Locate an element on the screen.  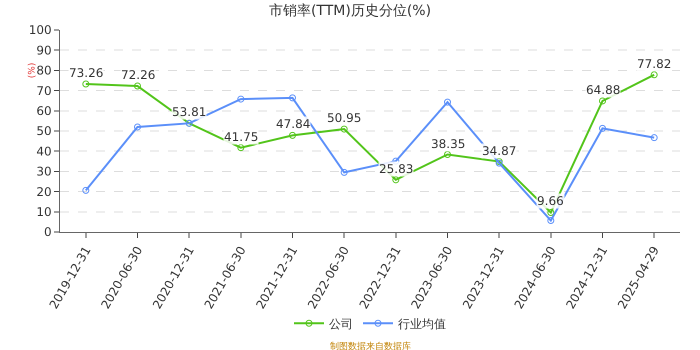
y-tick-label: 50 is located at coordinates (44, 131).